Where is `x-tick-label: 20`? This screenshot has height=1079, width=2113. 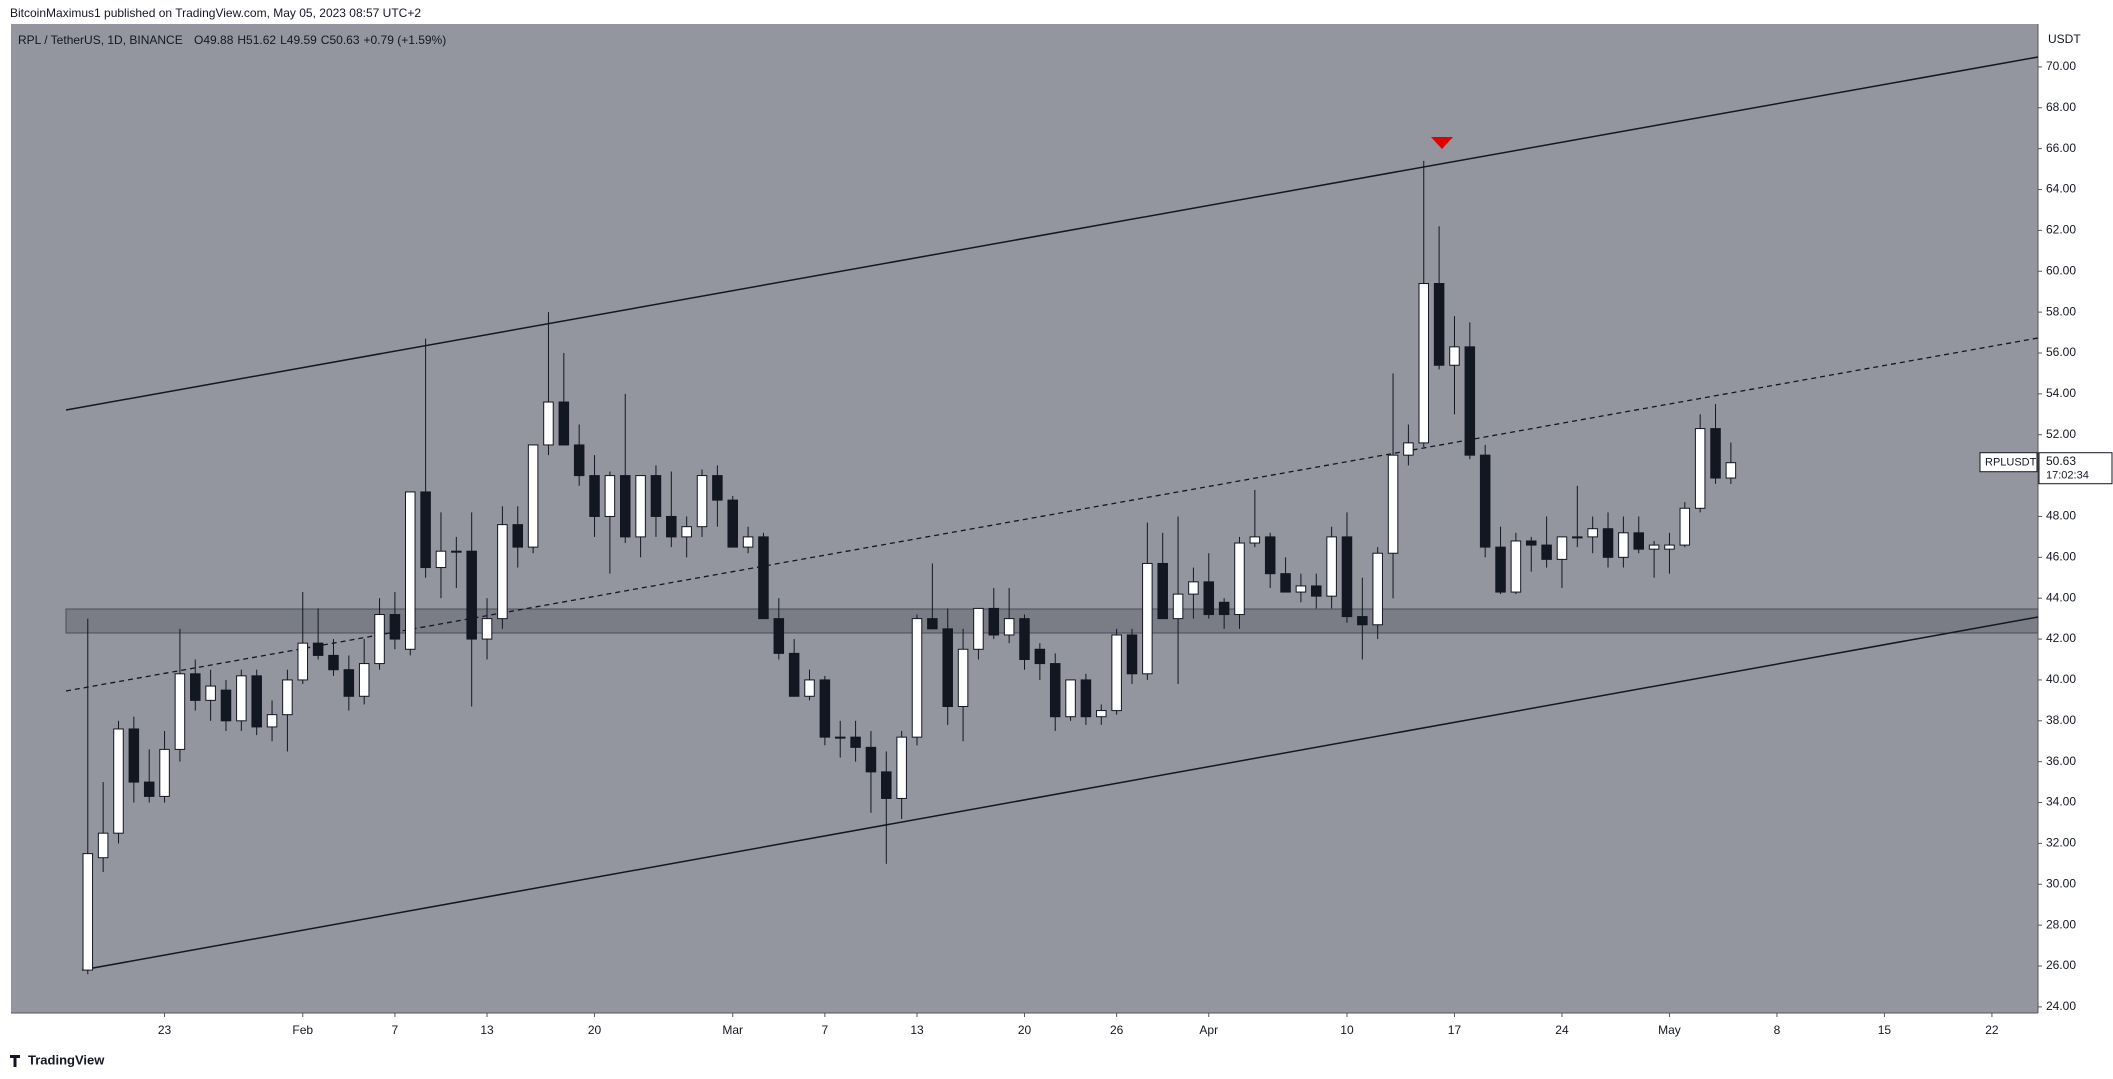 x-tick-label: 20 is located at coordinates (1025, 1030).